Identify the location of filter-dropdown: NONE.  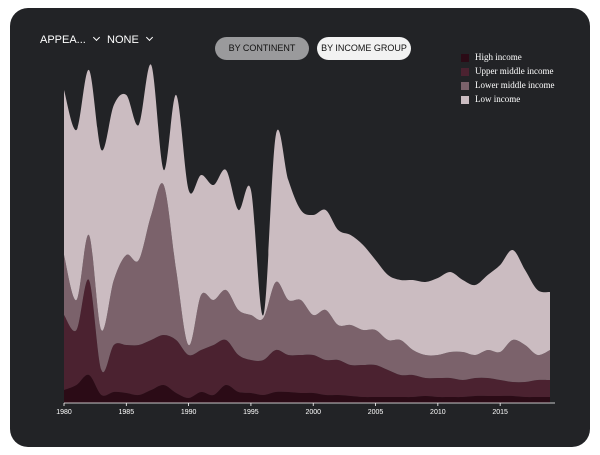
(129, 40).